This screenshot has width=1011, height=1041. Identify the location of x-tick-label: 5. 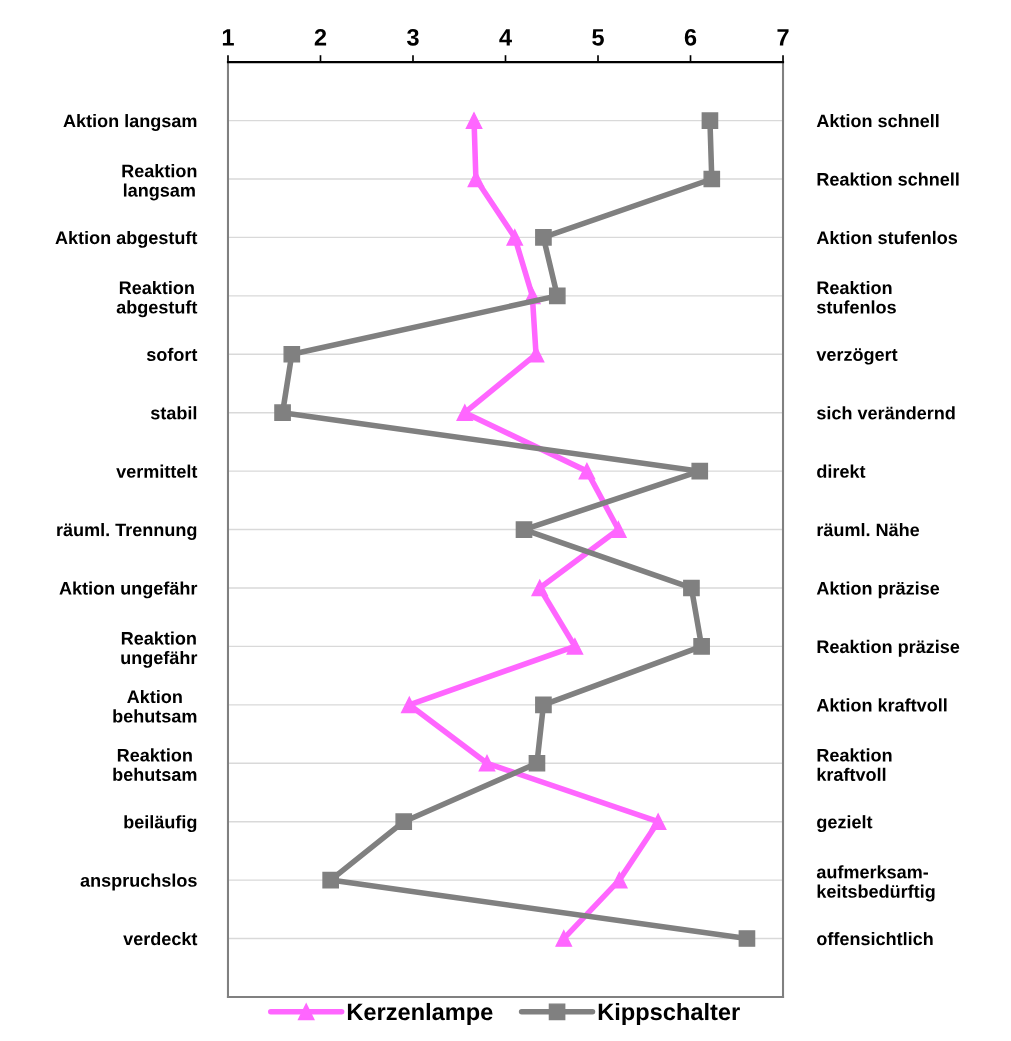
(598, 37).